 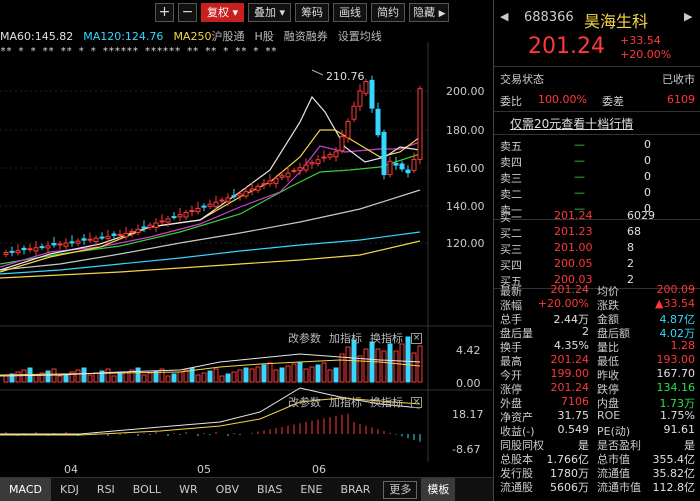 What do you see at coordinates (350, 12) in the screenshot?
I see `draw-line-button: 画线` at bounding box center [350, 12].